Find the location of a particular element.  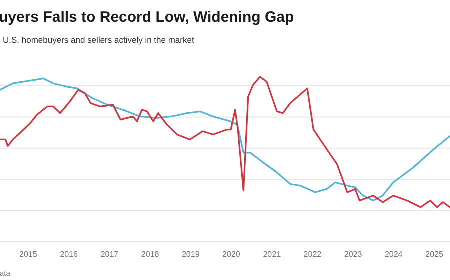

x-tick-label: 2018 is located at coordinates (150, 254).